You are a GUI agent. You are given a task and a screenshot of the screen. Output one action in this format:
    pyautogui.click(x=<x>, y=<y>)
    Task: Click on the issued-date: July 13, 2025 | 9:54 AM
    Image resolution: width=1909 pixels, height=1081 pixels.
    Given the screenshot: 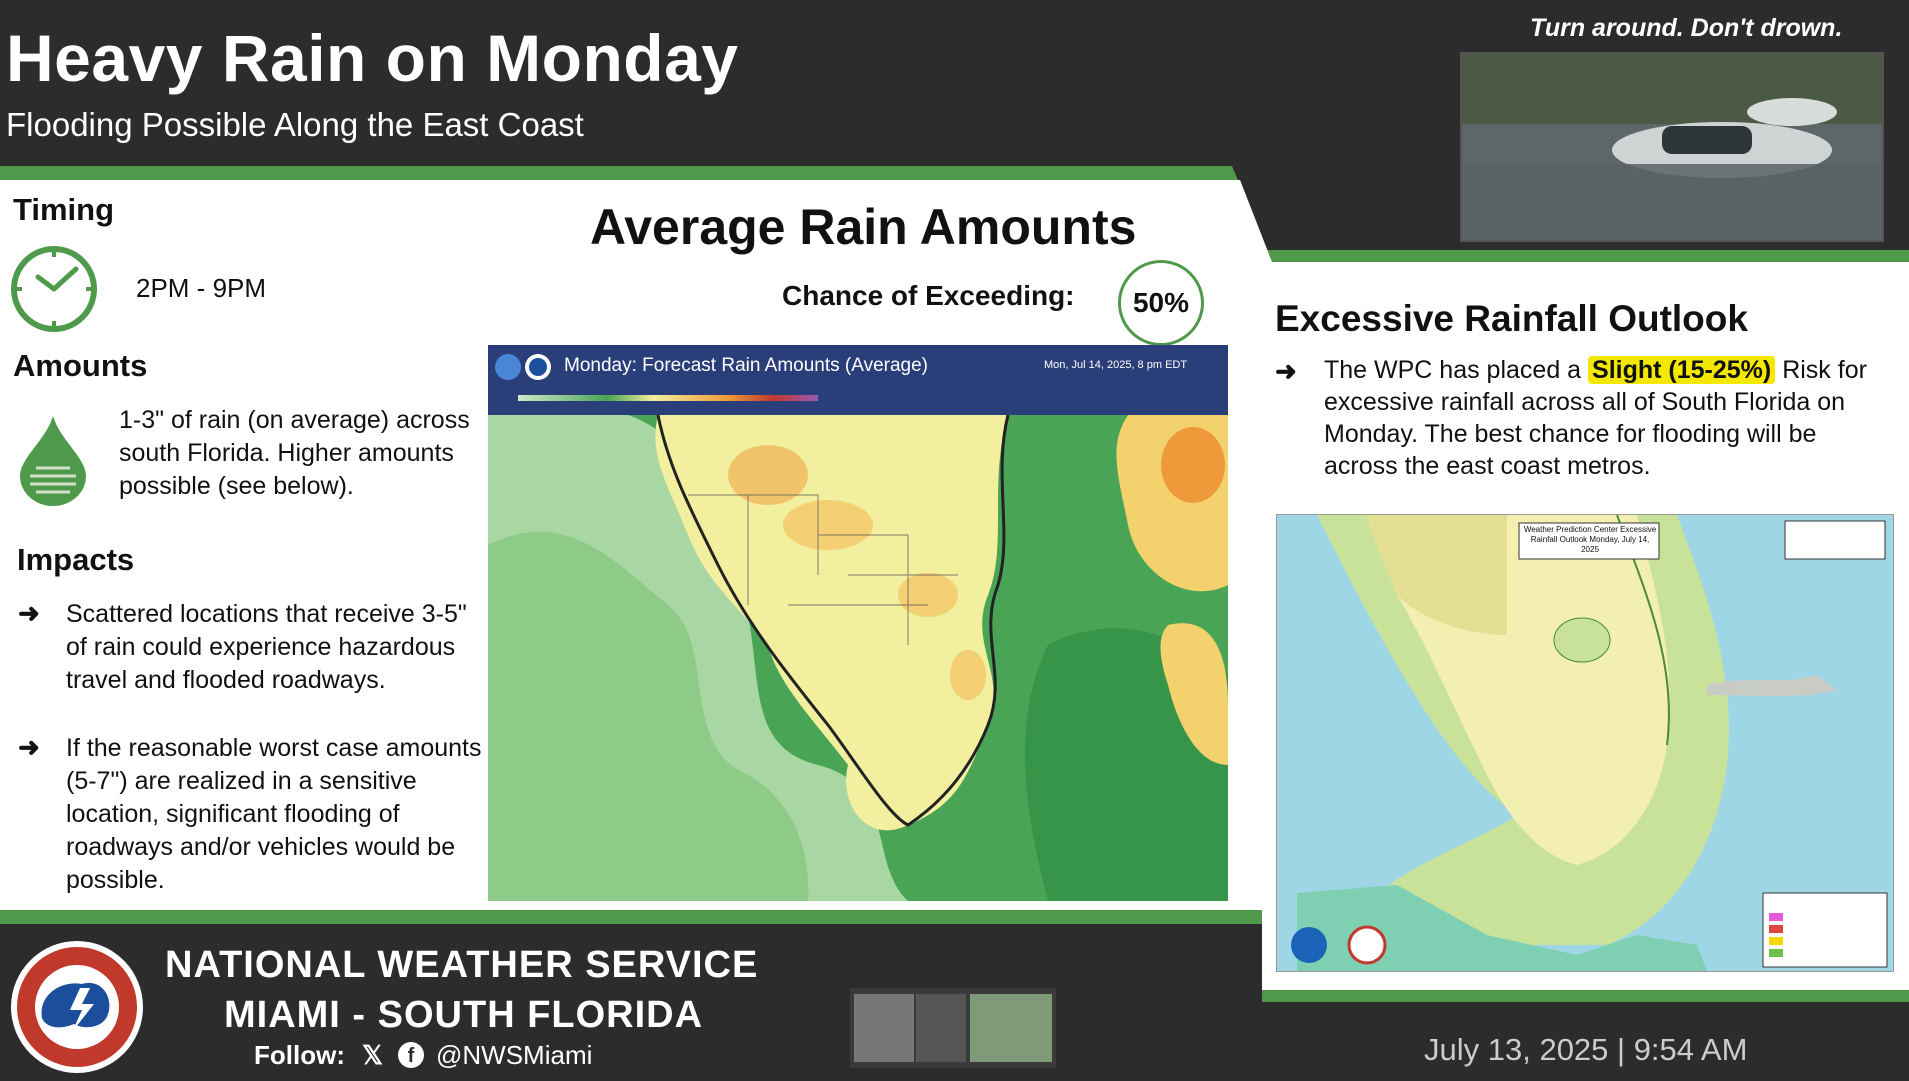 What is the action you would take?
    pyautogui.click(x=1586, y=1049)
    